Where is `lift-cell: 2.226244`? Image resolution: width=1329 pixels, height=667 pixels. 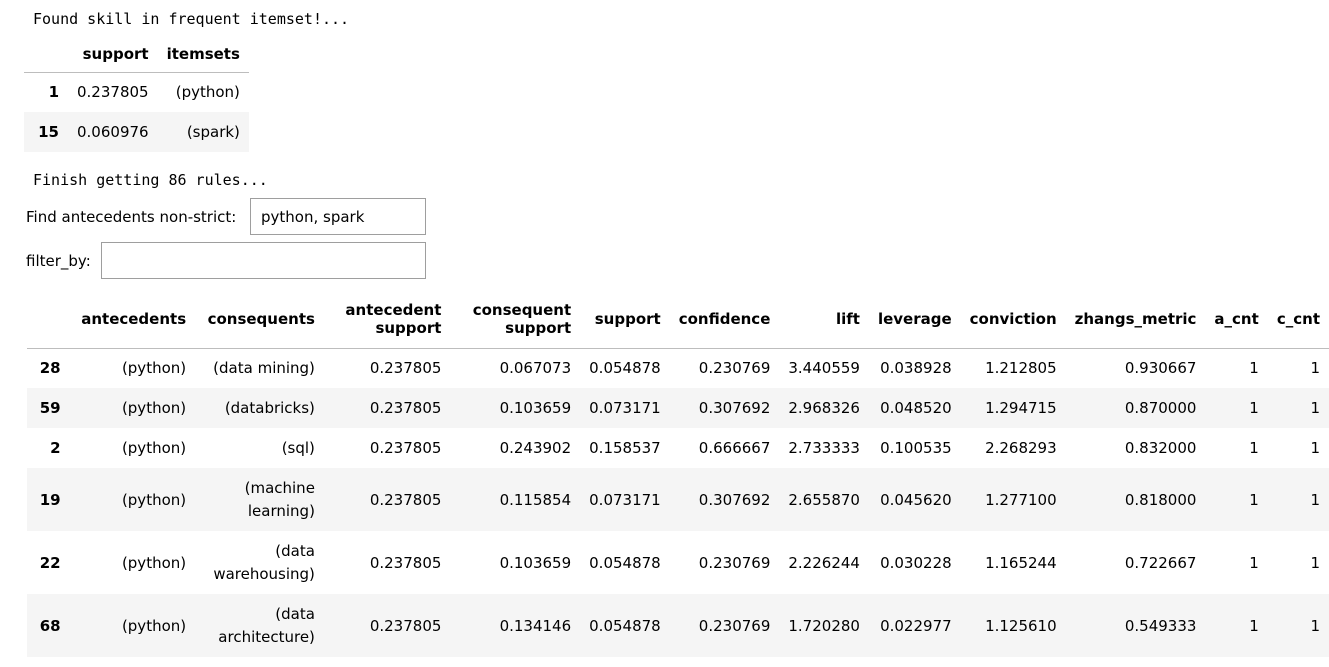 lift-cell: 2.226244 is located at coordinates (824, 562).